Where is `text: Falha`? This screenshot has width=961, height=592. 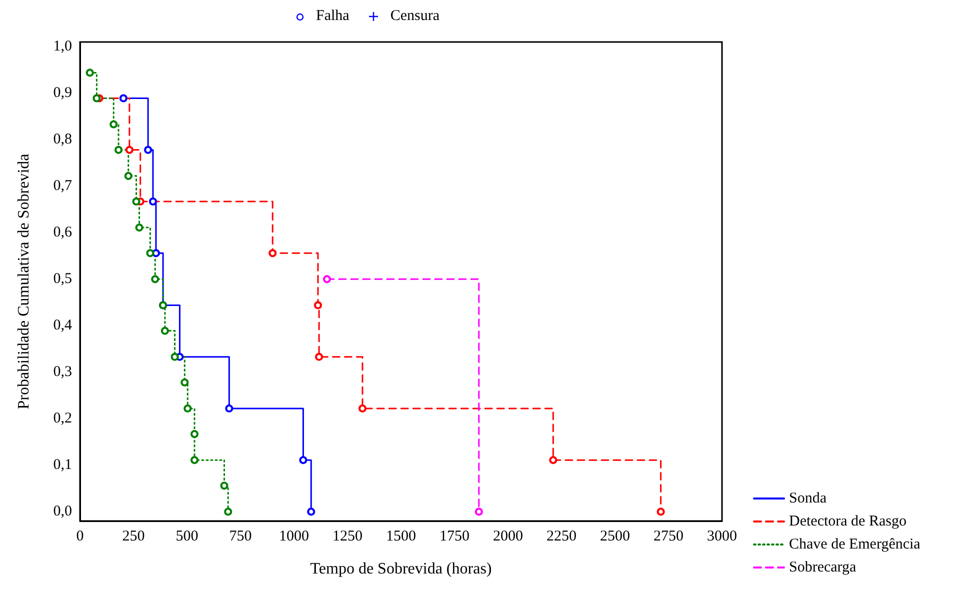
text: Falha is located at coordinates (333, 16).